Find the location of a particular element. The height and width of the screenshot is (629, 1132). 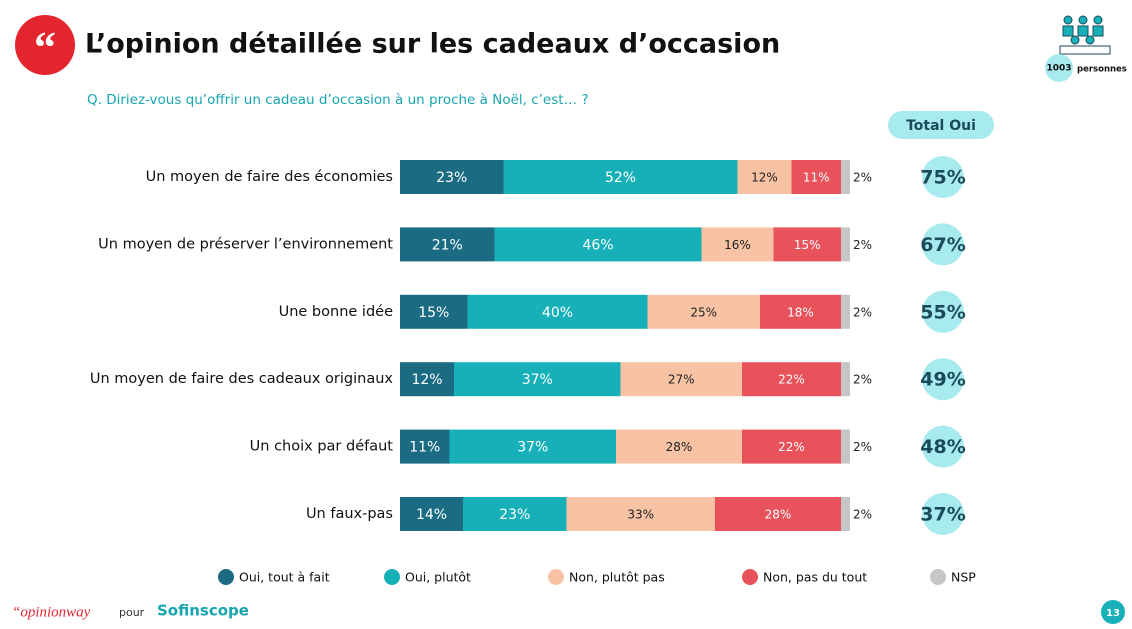

total-value: 67% is located at coordinates (942, 245).